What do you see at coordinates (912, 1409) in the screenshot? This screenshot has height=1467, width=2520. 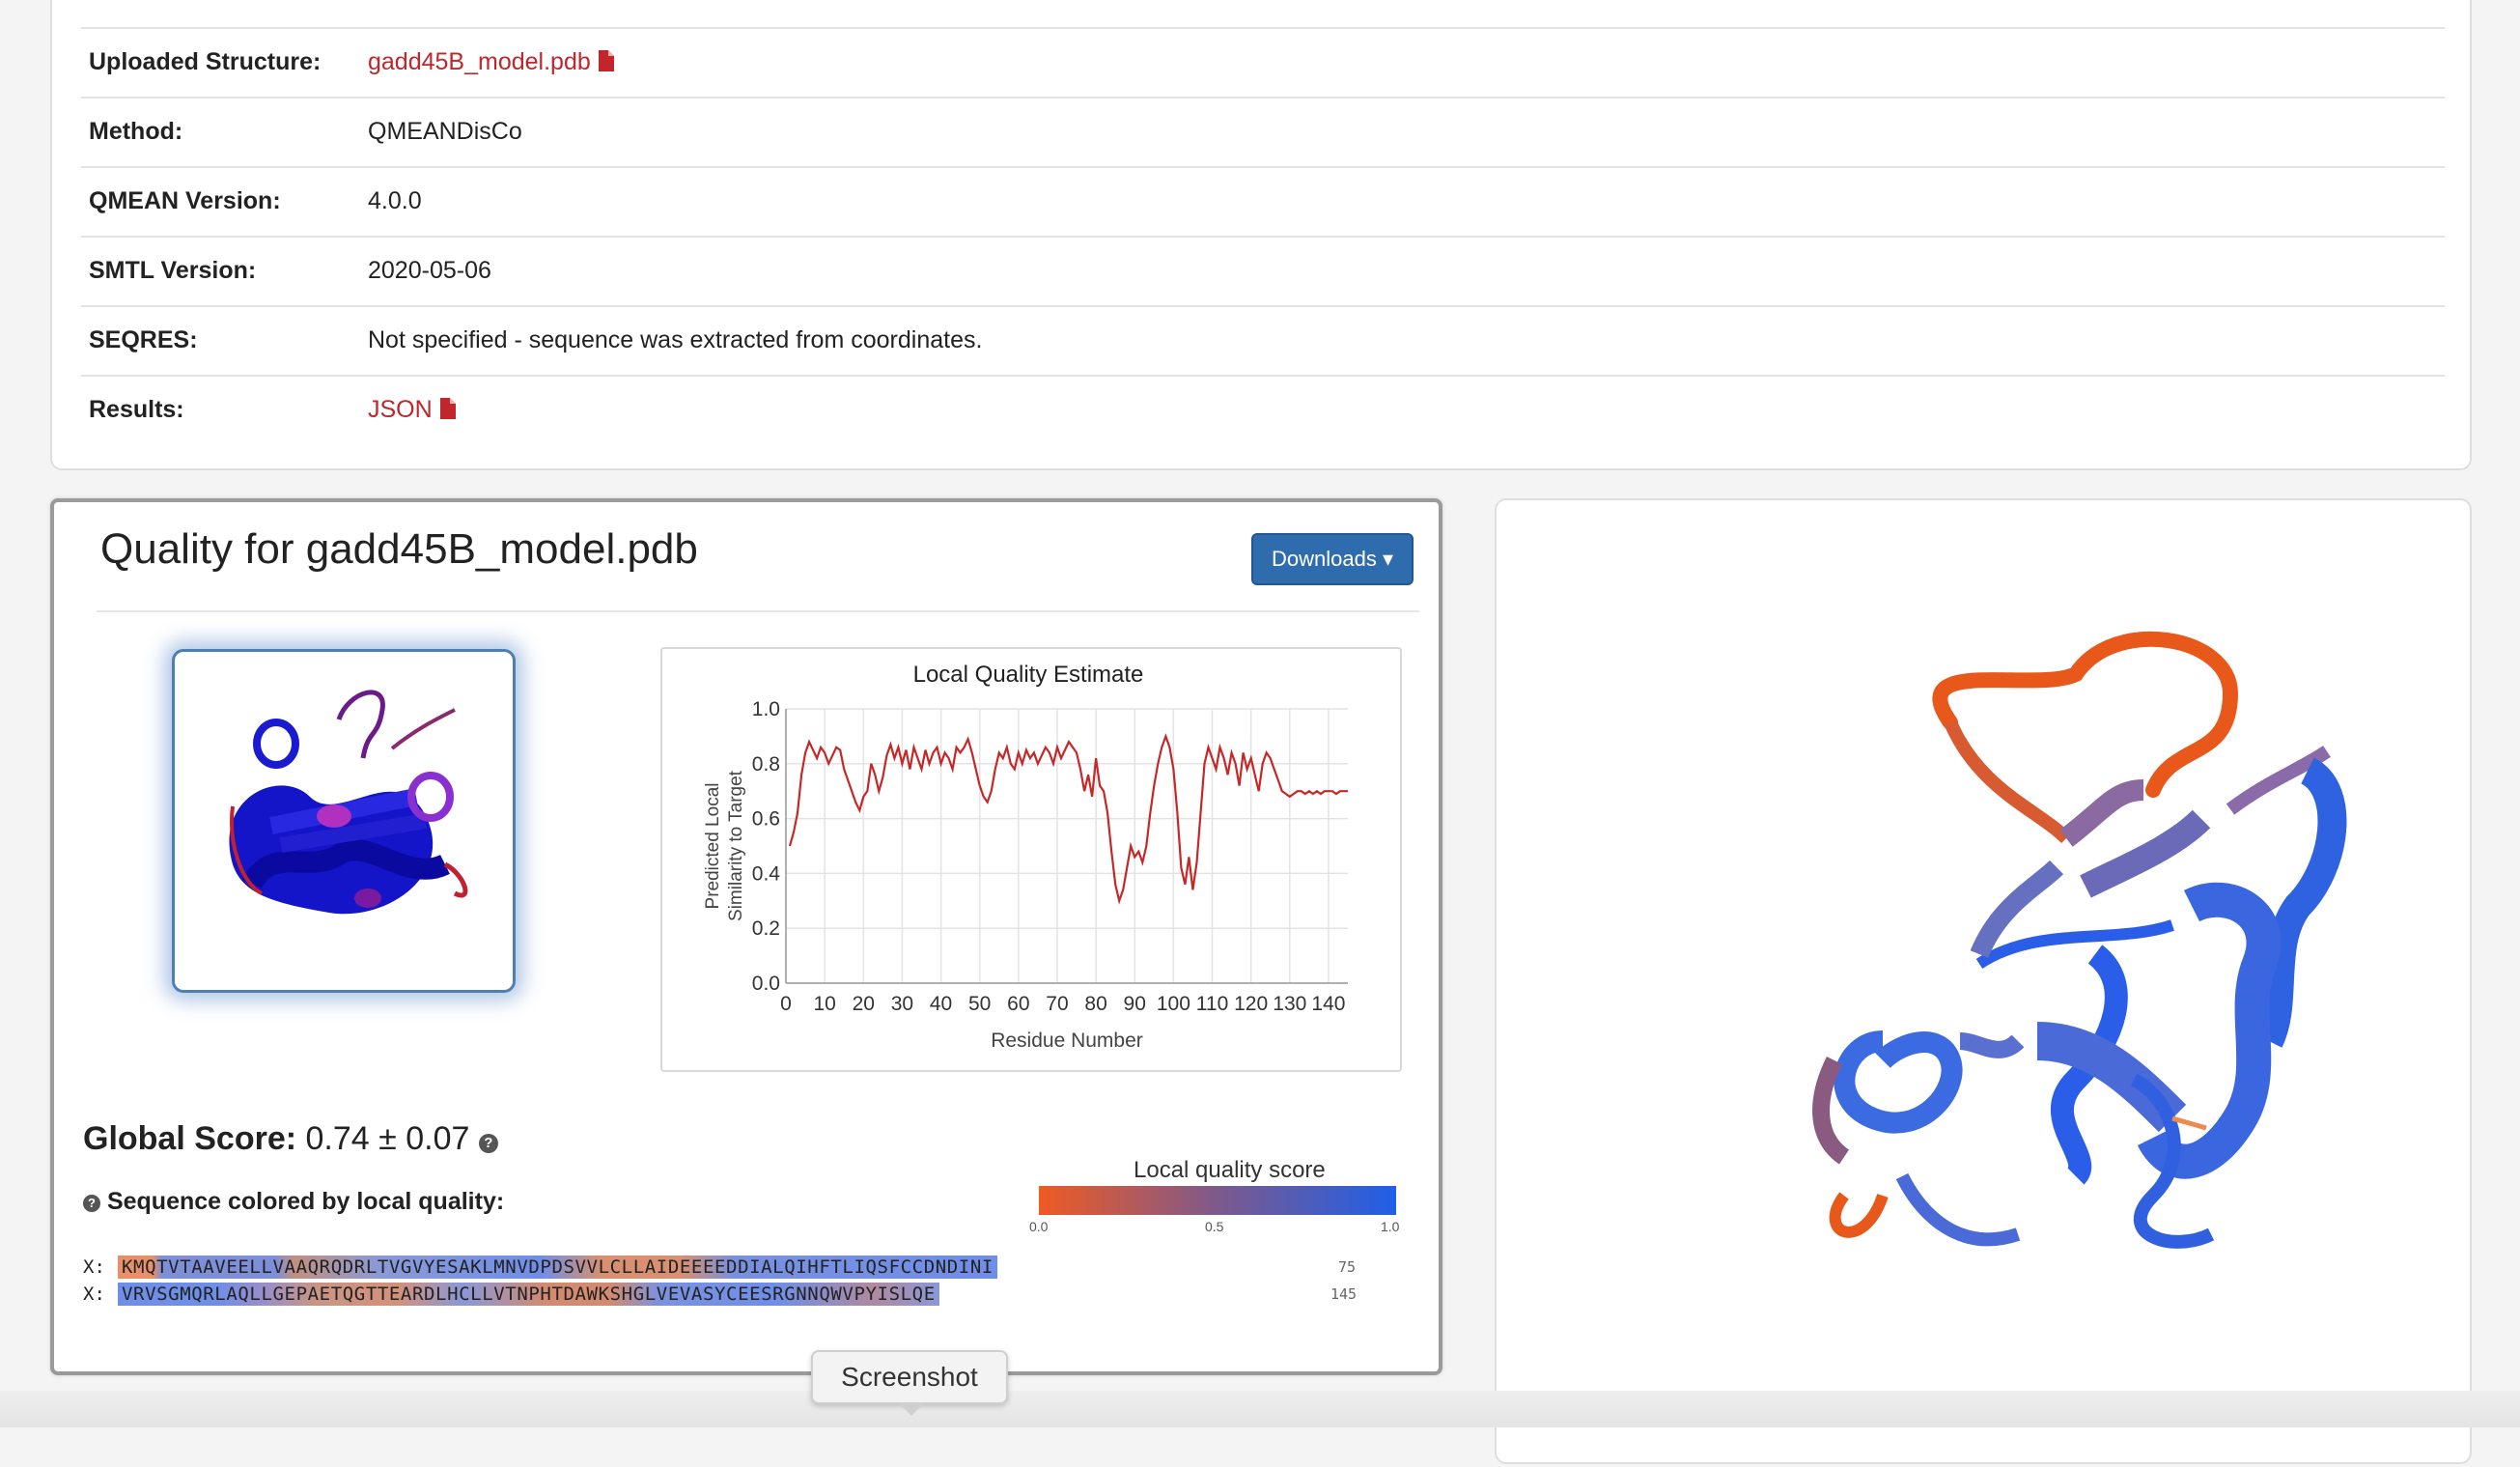 I see `tooltip-arrow` at bounding box center [912, 1409].